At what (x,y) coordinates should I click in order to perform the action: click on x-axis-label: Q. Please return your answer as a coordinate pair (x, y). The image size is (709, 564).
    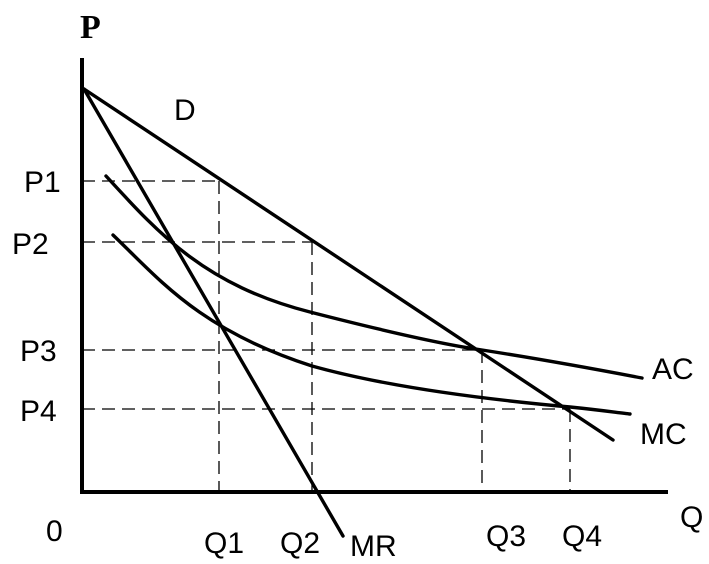
    Looking at the image, I should click on (691, 517).